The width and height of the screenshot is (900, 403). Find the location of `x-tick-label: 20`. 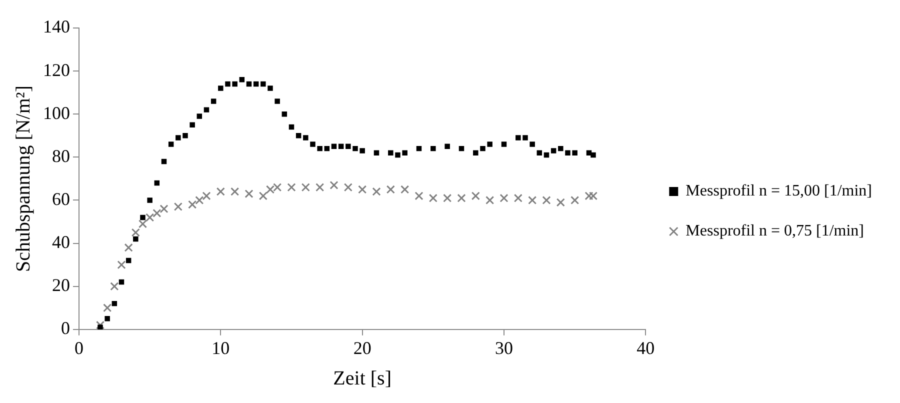

x-tick-label: 20 is located at coordinates (362, 348).